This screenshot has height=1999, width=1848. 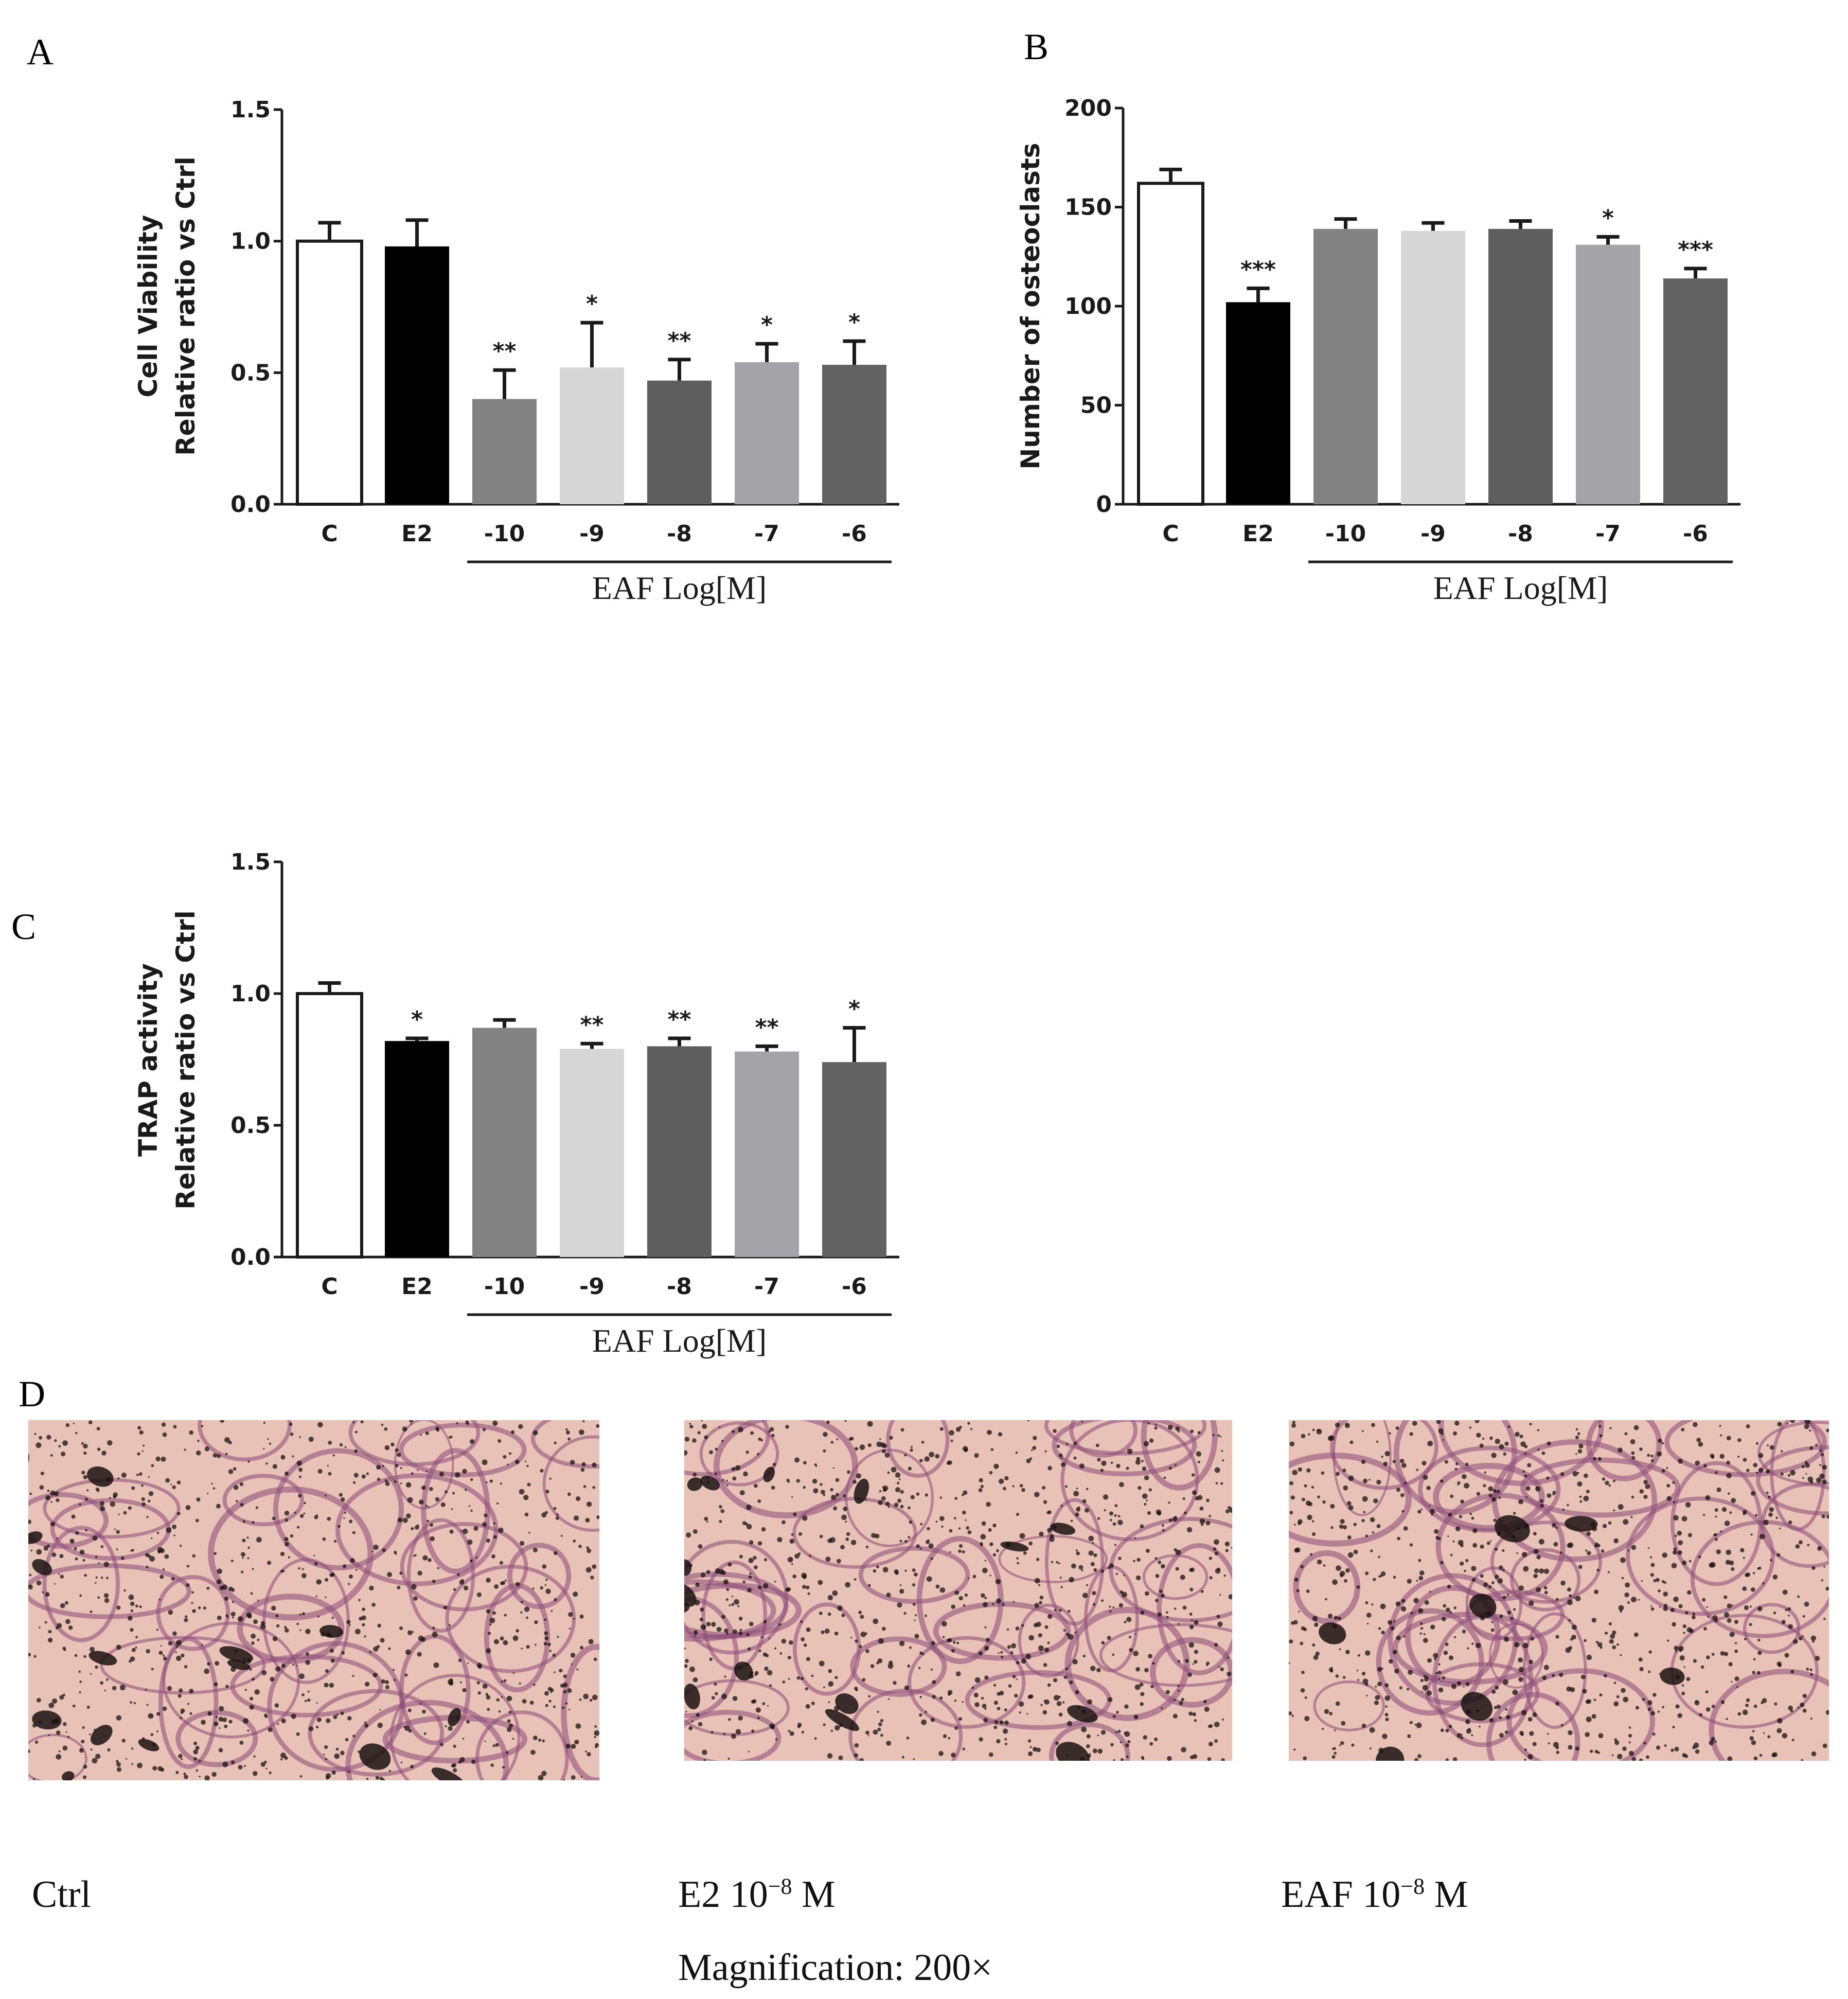 What do you see at coordinates (679, 341) in the screenshot?
I see `significance-marker: **` at bounding box center [679, 341].